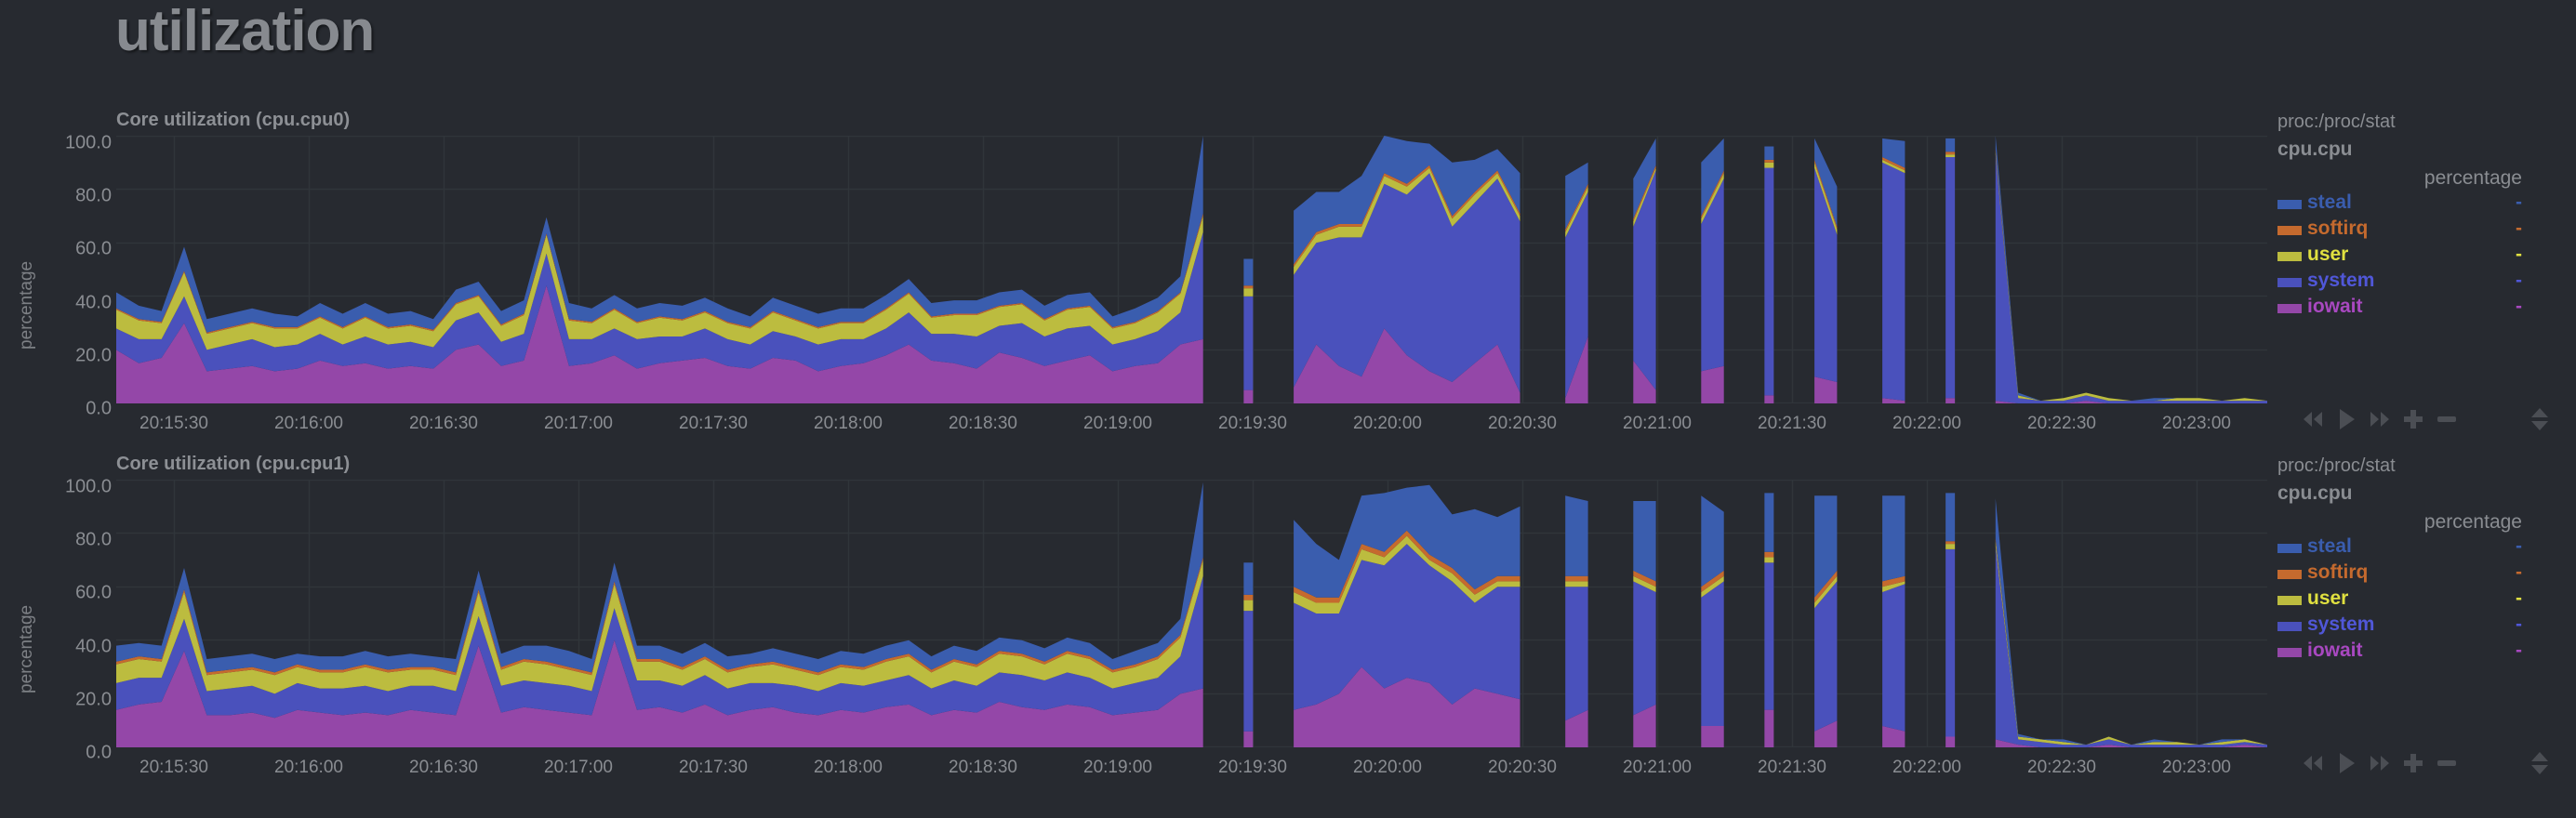  I want to click on y-tick: 100.0, so click(88, 487).